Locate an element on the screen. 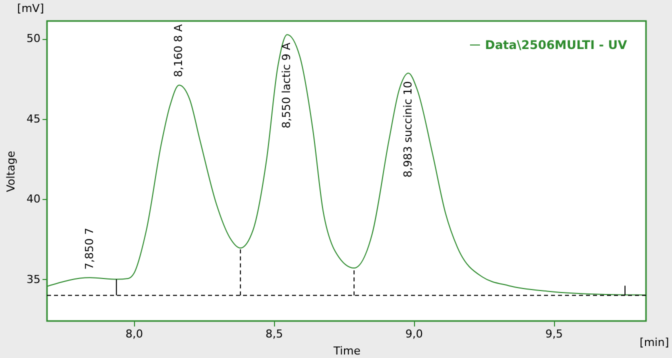  y-axis-title: Voltage is located at coordinates (11, 171).